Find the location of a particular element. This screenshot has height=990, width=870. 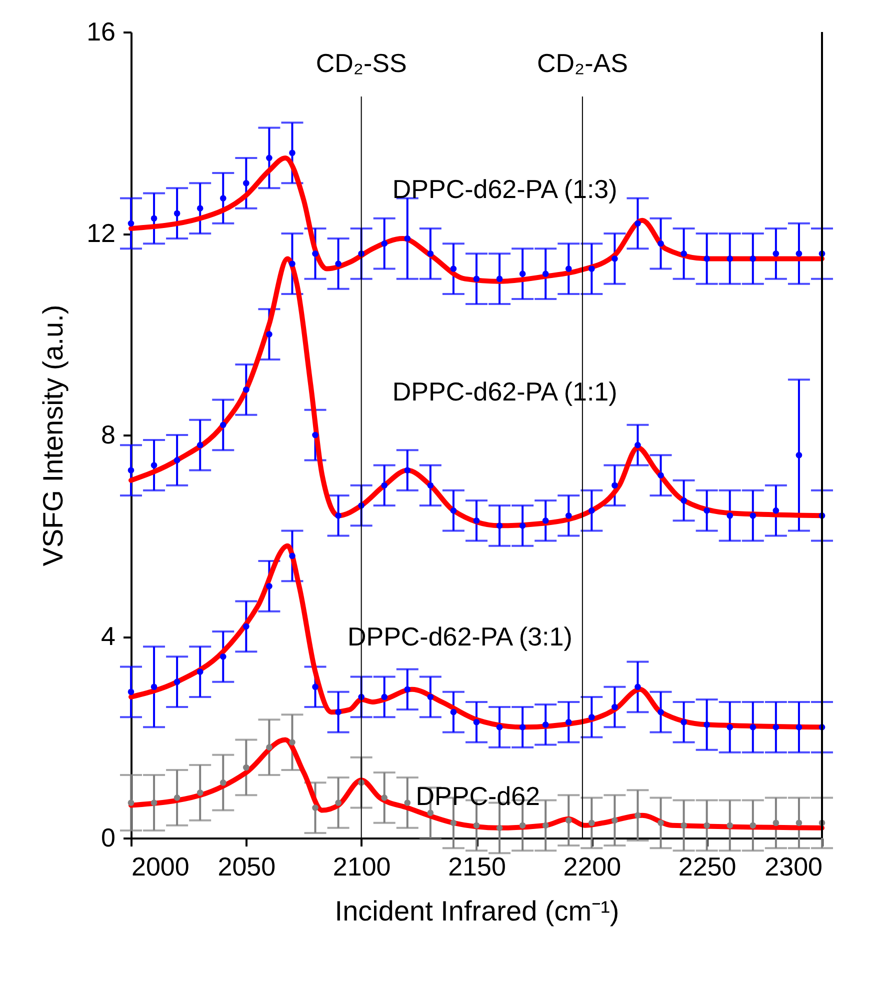

annotation: DPPC-d62 is located at coordinates (478, 795).